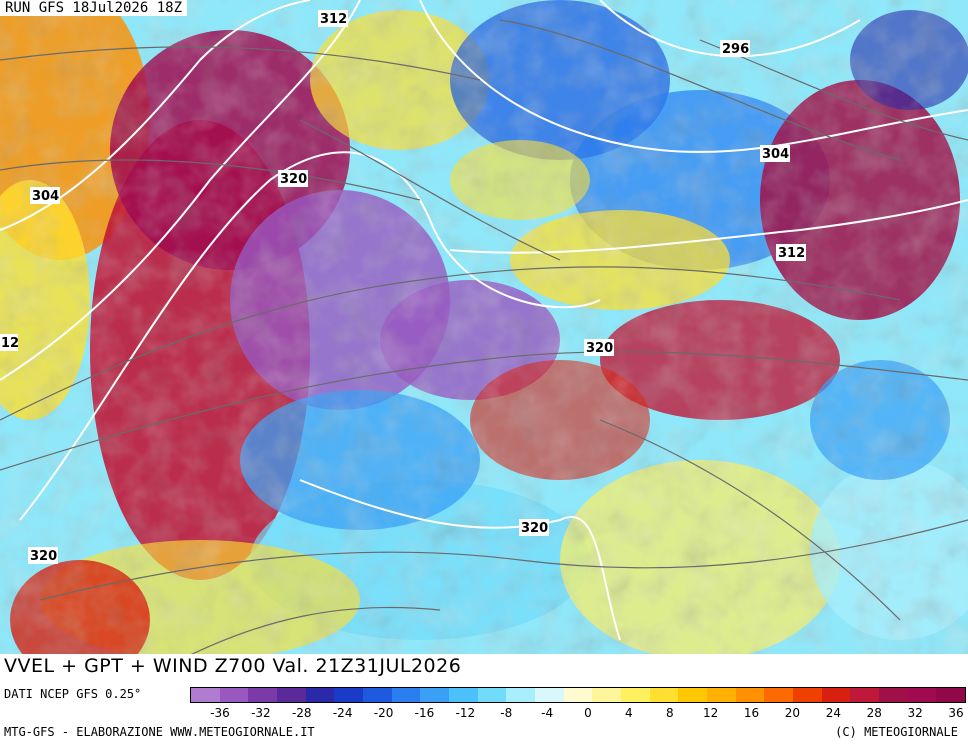 The width and height of the screenshot is (968, 745). Describe the element at coordinates (10, 343) in the screenshot. I see `contour-label-12-edge: 12` at that location.